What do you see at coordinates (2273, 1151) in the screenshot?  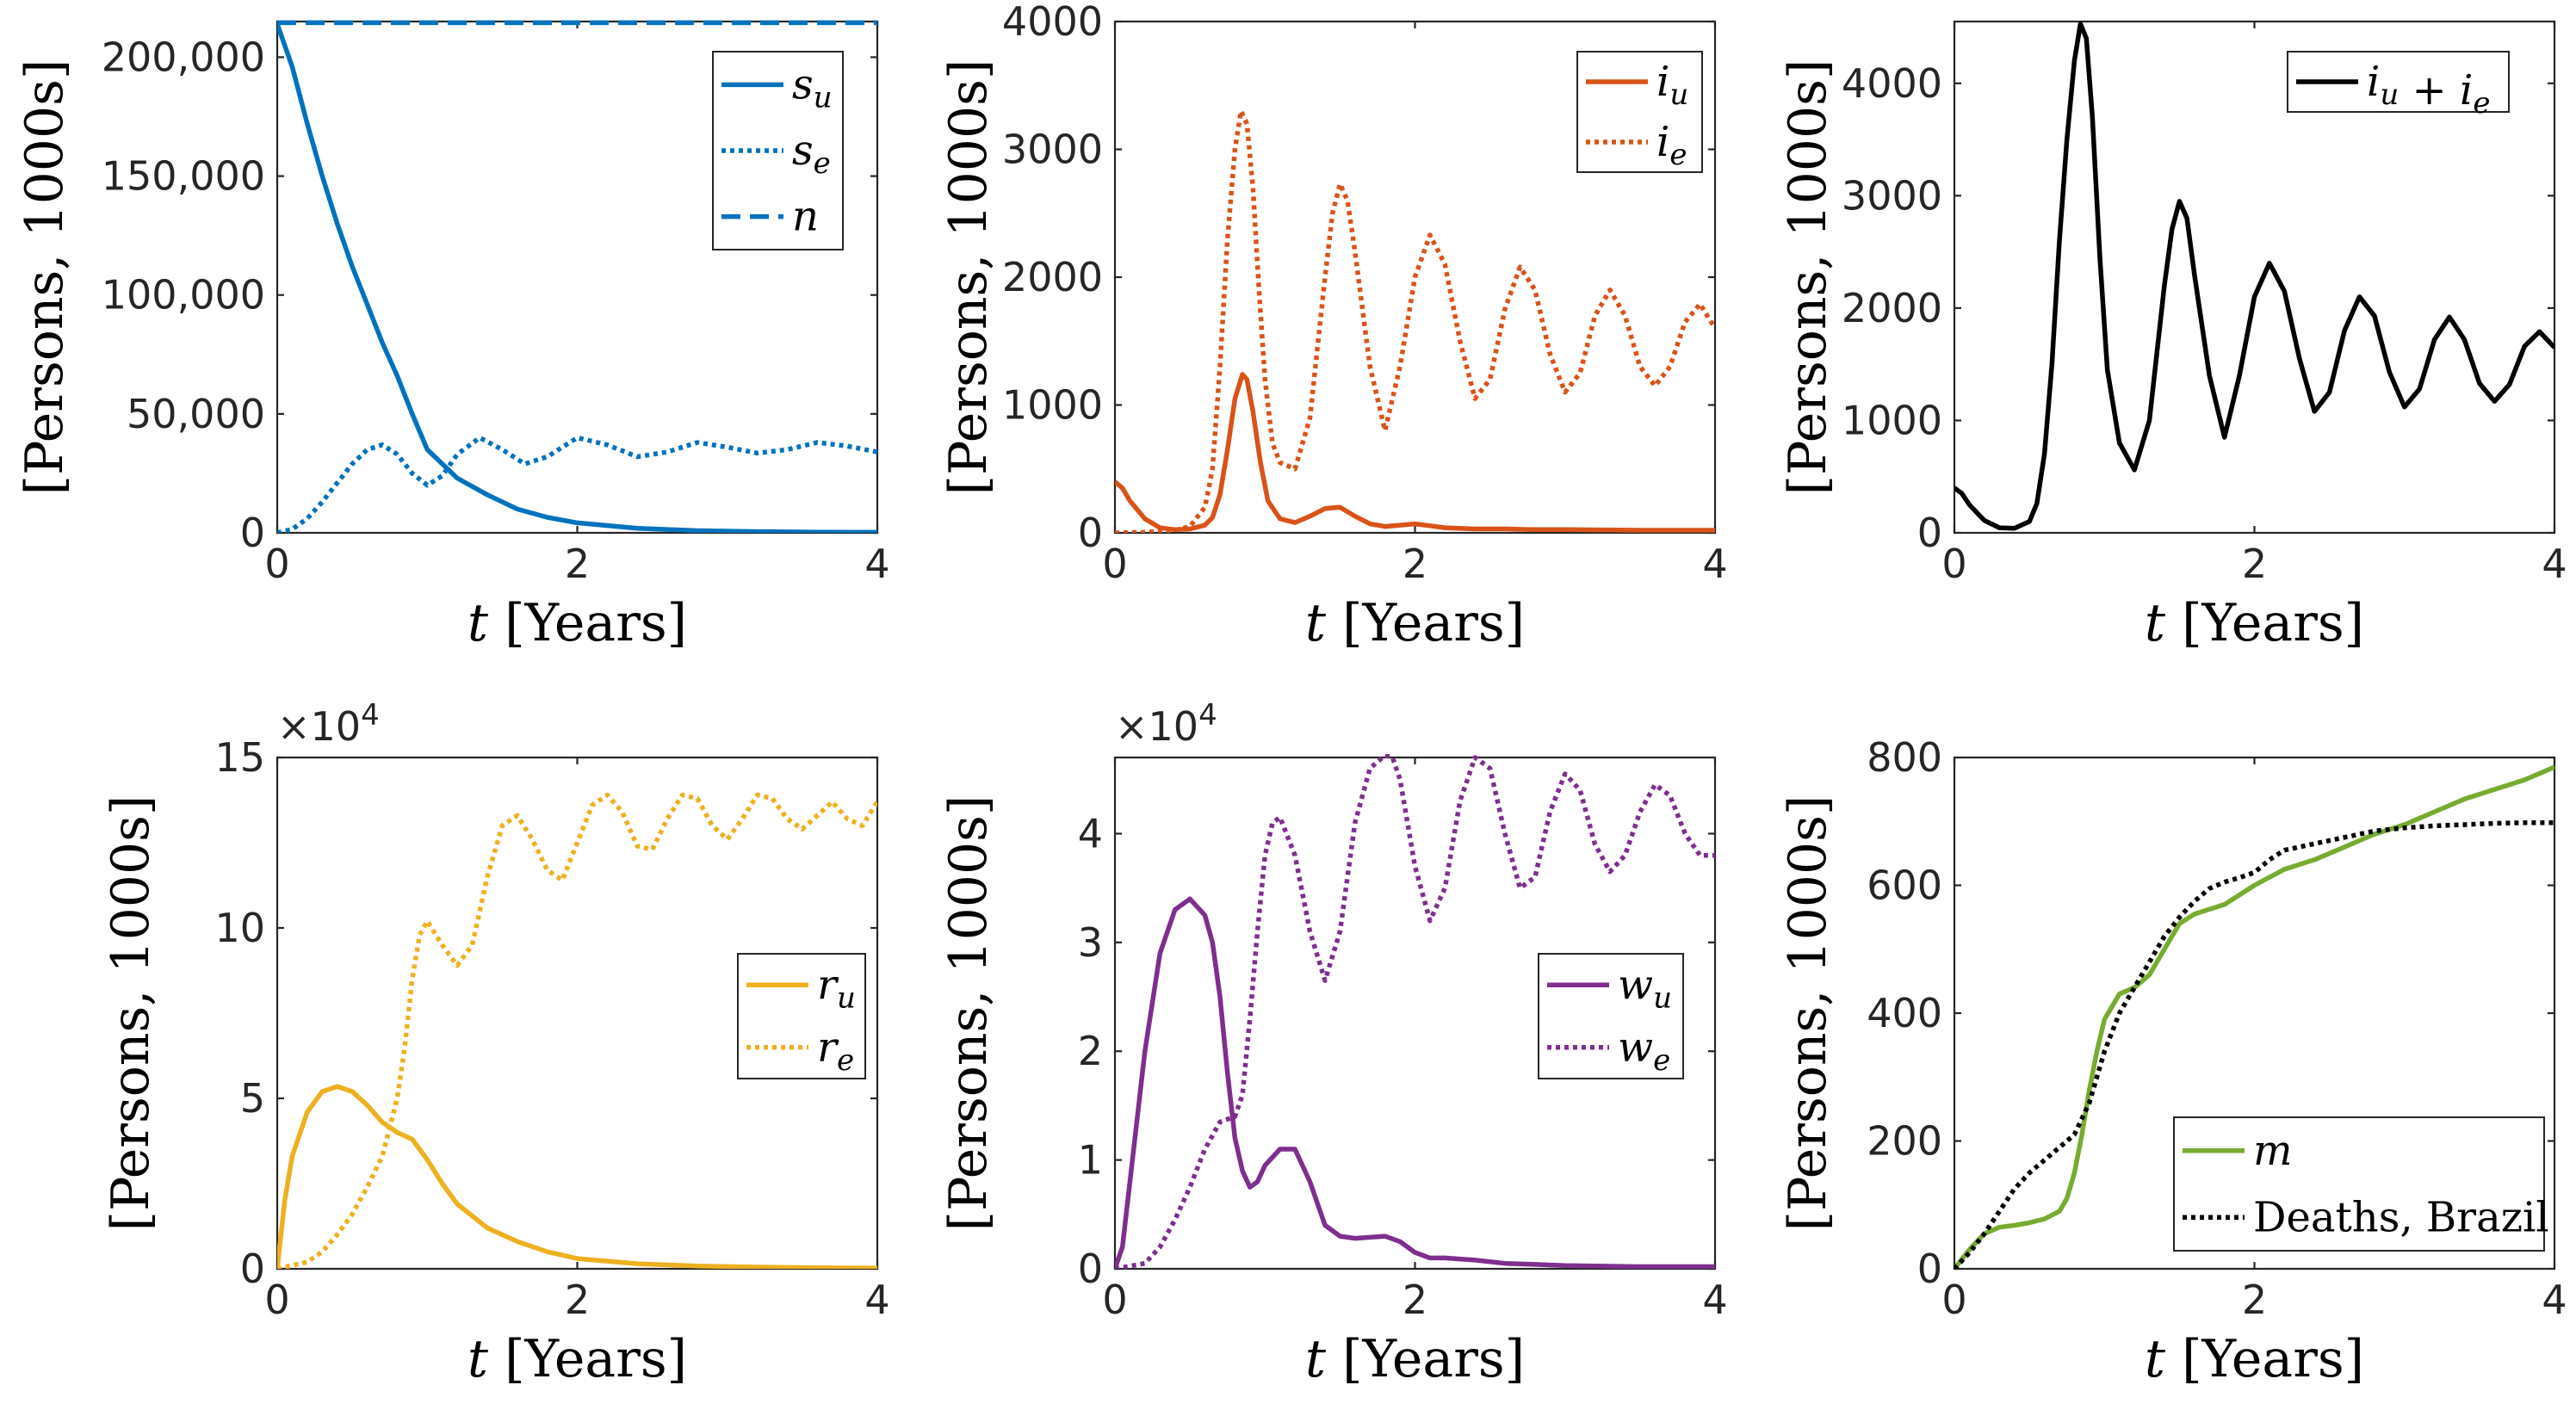 I see `legend-label: m` at bounding box center [2273, 1151].